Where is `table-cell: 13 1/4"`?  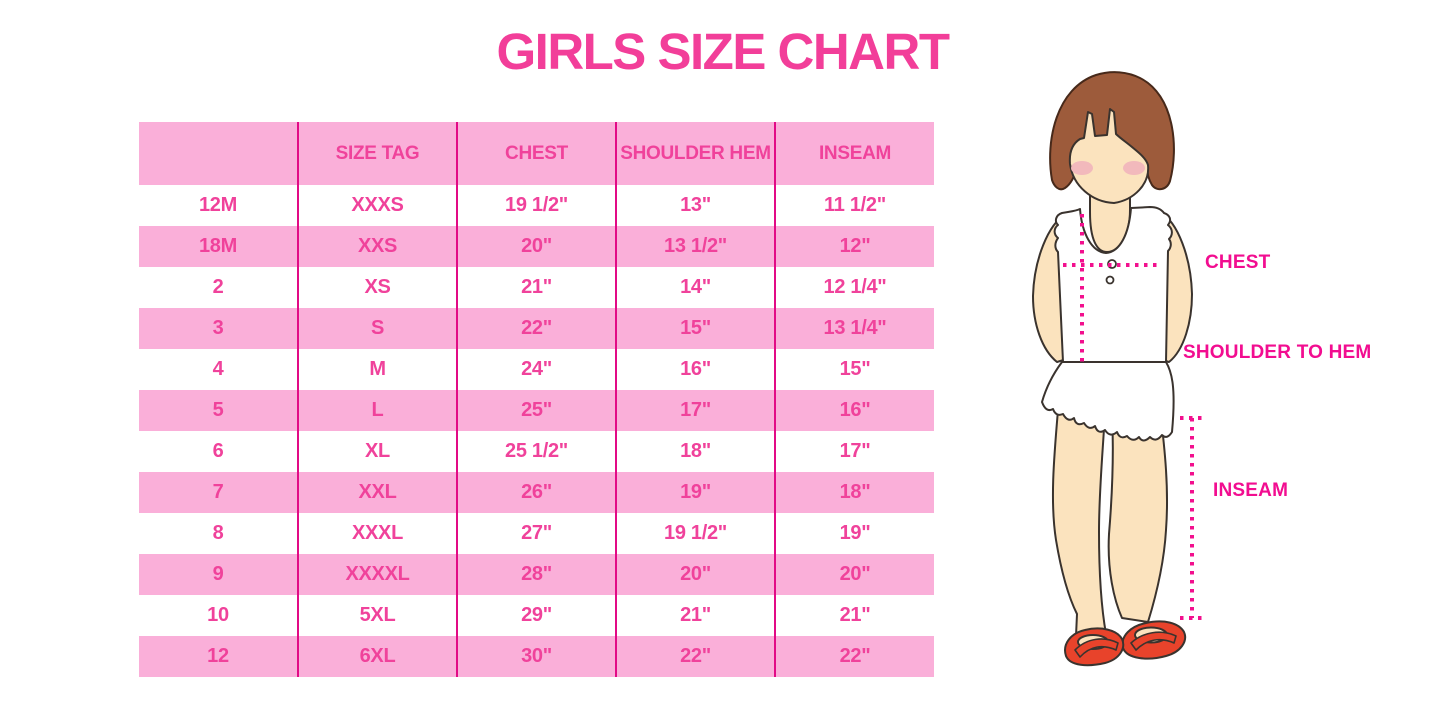 table-cell: 13 1/4" is located at coordinates (854, 328).